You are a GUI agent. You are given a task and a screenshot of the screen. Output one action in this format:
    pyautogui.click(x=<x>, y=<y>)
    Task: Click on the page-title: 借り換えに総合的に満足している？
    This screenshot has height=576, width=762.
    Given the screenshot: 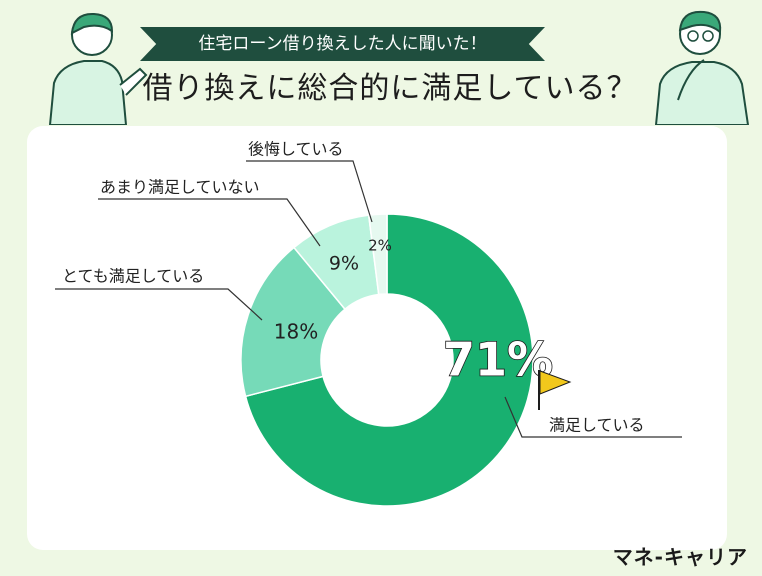 What is the action you would take?
    pyautogui.click(x=390, y=88)
    